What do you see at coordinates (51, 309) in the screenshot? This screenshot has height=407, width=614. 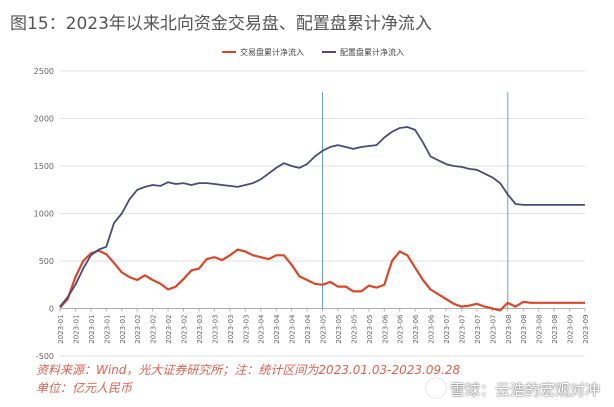 I see `y-tick-label: 0` at bounding box center [51, 309].